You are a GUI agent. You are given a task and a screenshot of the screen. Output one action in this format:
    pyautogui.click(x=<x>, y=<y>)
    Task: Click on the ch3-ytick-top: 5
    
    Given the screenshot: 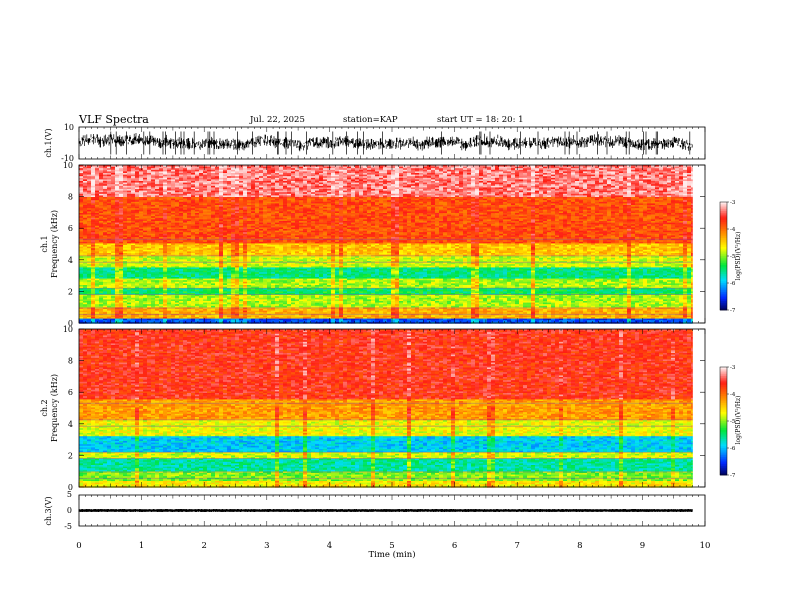 What is the action you would take?
    pyautogui.click(x=69, y=494)
    